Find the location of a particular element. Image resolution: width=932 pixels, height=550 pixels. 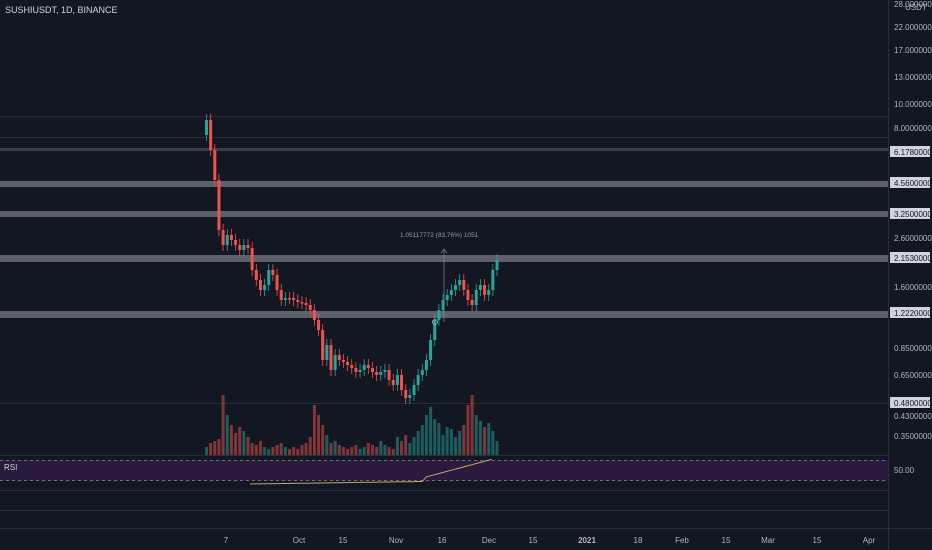

time-axis: 7 Oct 15 Nov 16 Dec 15 2021 18 Feb 15 Mar 15 Apr is located at coordinates (550, 540).